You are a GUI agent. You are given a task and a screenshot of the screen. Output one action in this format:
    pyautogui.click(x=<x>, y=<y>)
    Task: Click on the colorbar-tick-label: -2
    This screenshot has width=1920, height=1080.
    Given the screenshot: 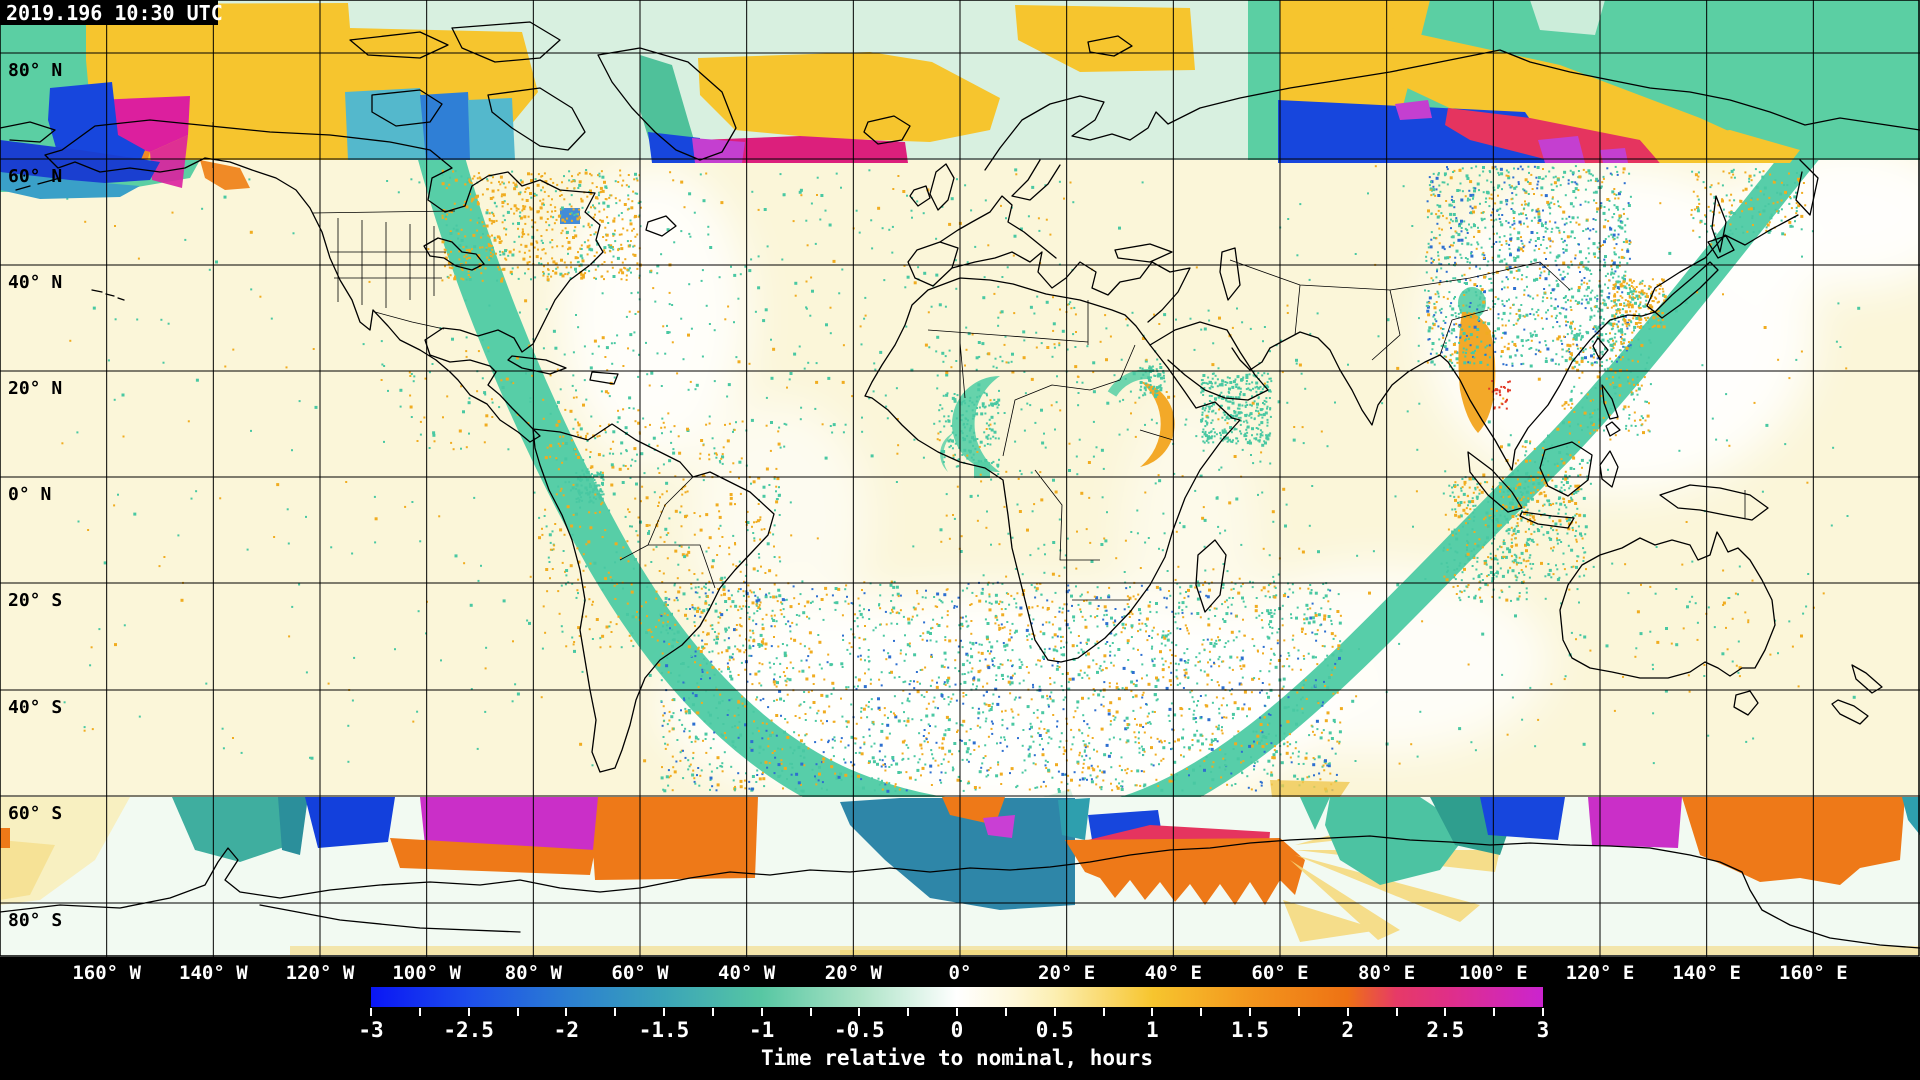 What is the action you would take?
    pyautogui.click(x=566, y=1030)
    